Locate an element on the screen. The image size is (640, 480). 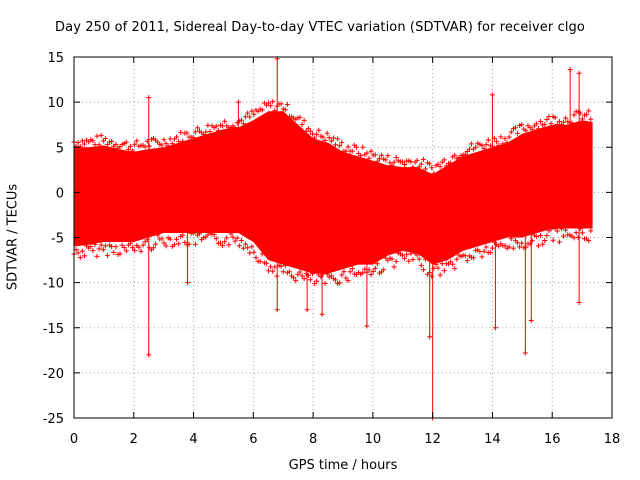
y-tick-label: 15 is located at coordinates (55, 58).